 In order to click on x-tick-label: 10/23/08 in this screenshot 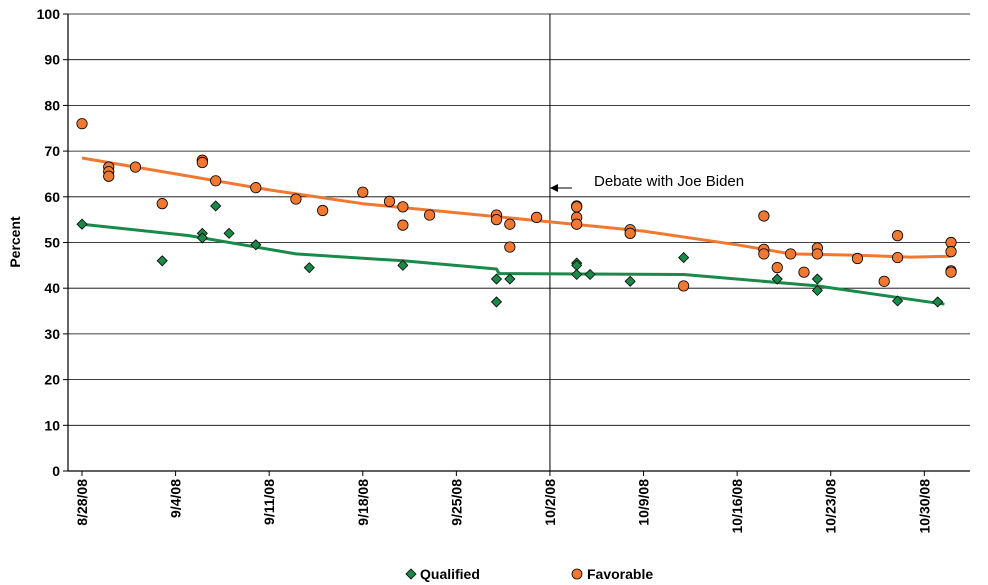, I will do `click(831, 506)`.